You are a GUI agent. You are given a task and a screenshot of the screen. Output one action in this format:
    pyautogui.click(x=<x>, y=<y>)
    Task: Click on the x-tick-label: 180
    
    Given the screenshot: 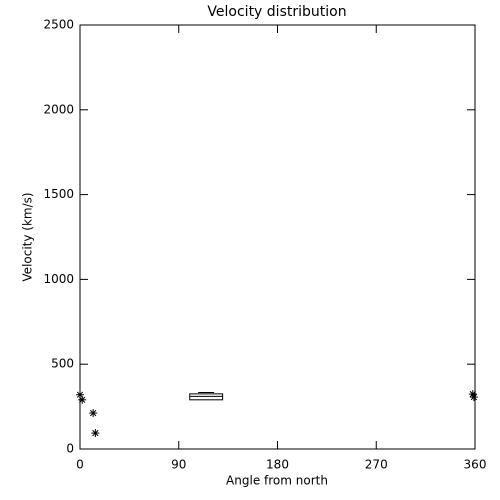 What is the action you would take?
    pyautogui.click(x=277, y=465)
    